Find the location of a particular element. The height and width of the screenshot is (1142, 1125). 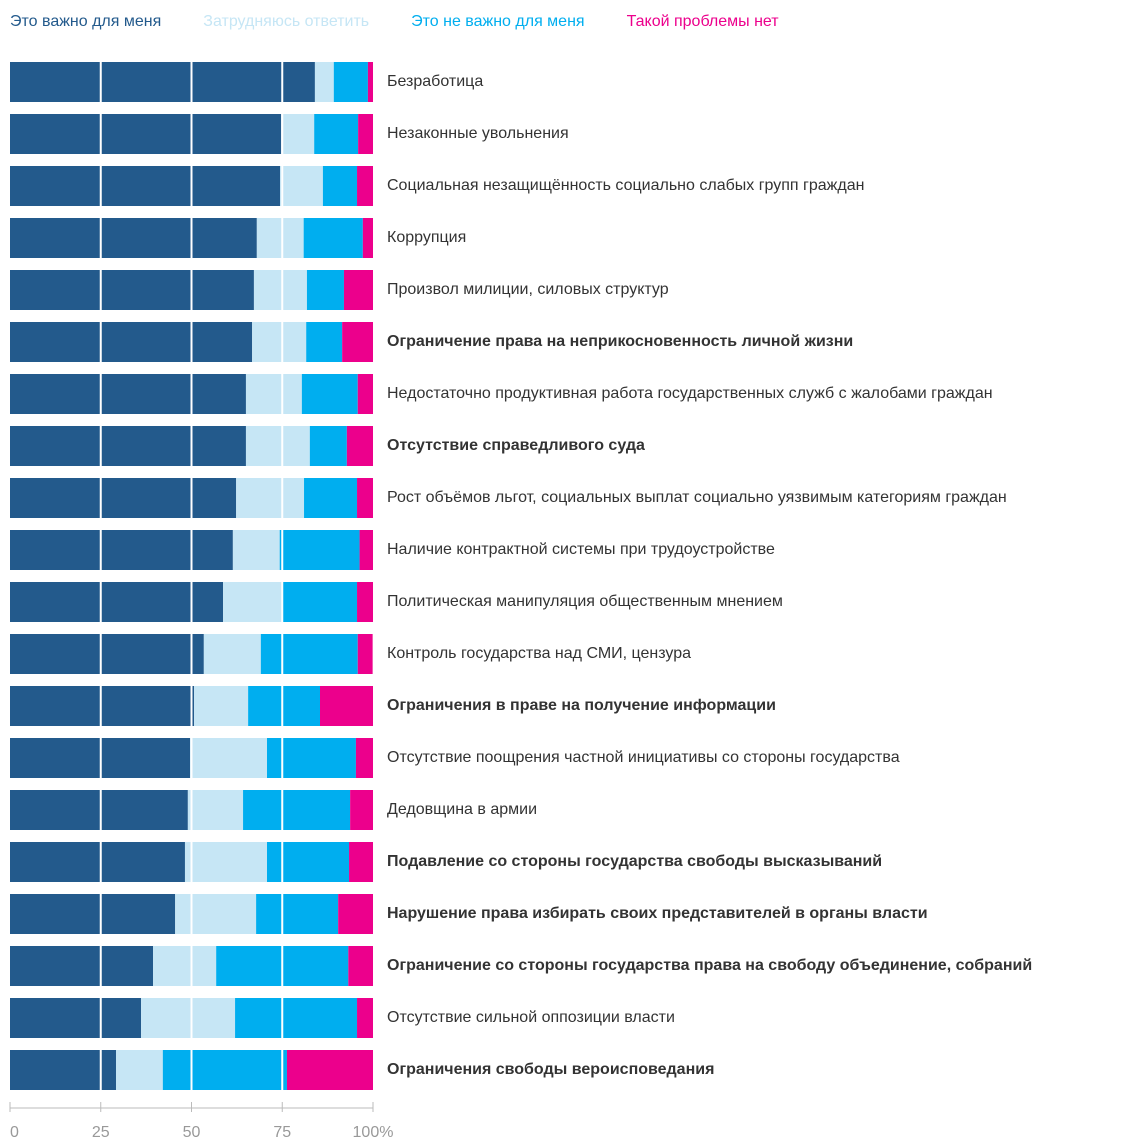

category-label: Безработица is located at coordinates (435, 81).